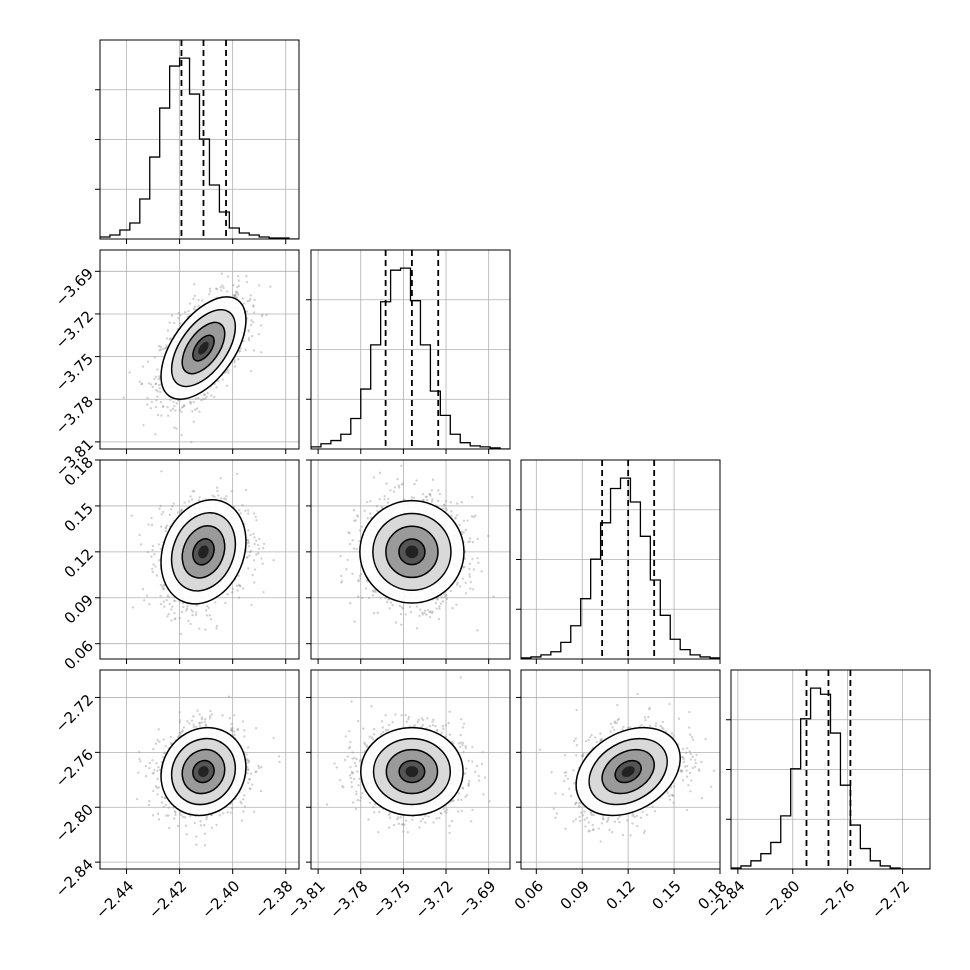 This screenshot has width=970, height=970. I want to click on panel-frame, so click(199, 559).